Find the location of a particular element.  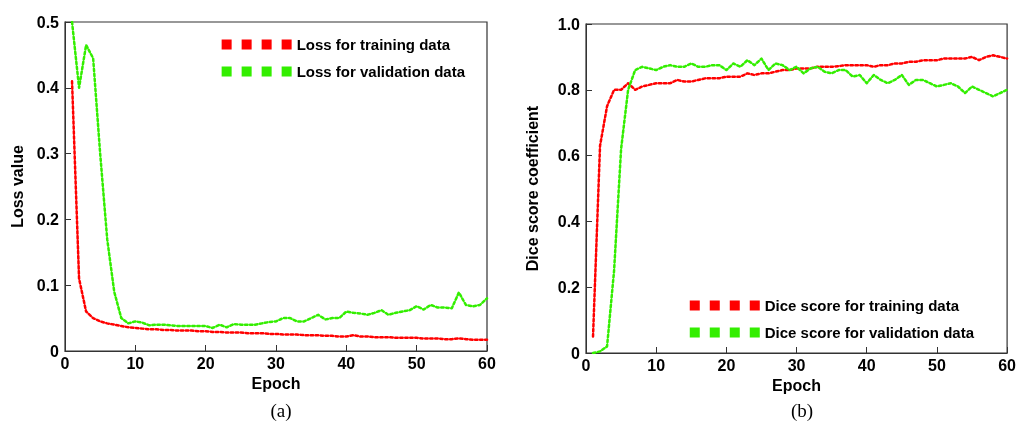

y-axis-title: Dice score coefficient is located at coordinates (532, 188).